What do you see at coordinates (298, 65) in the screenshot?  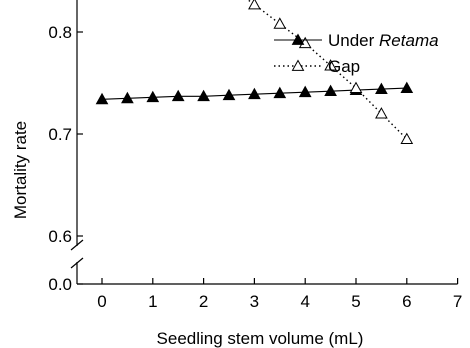 I see `legend-marker-gap` at bounding box center [298, 65].